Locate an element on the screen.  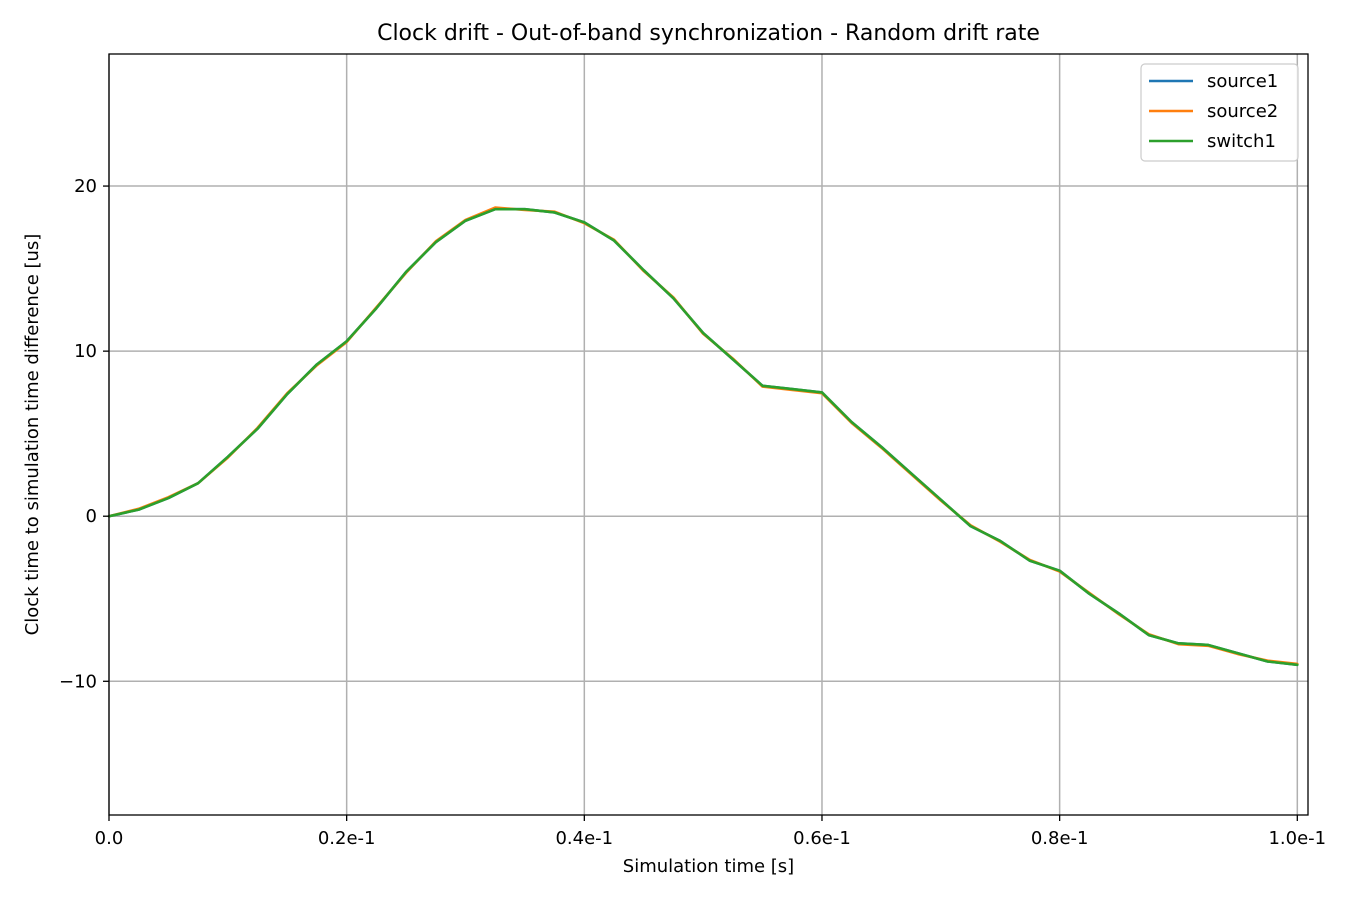
legend-label-switch1: switch1 is located at coordinates (1241, 141).